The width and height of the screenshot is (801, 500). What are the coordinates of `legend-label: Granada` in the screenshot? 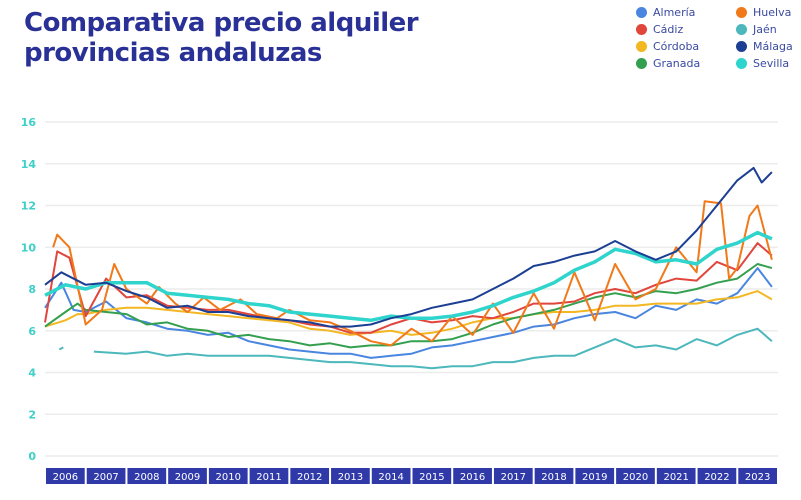 It's located at (677, 63).